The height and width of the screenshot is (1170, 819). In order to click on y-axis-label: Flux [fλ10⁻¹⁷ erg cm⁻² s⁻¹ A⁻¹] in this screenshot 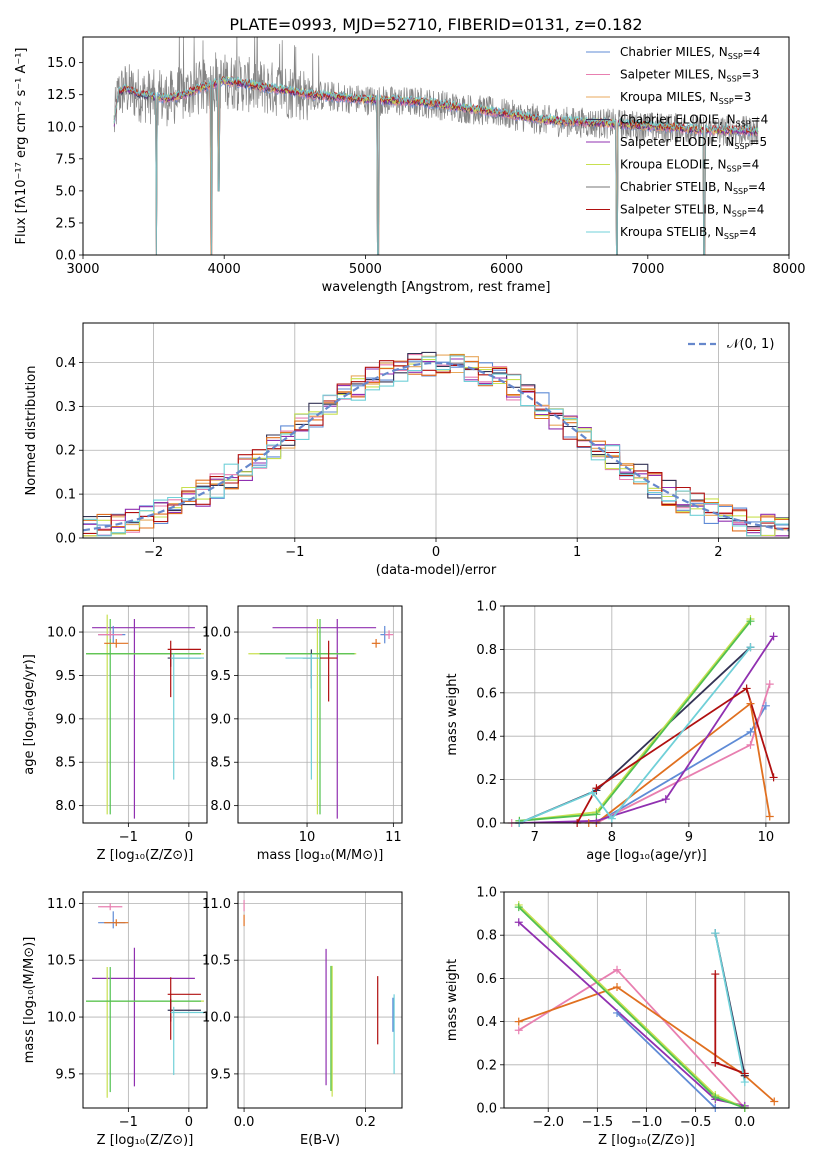, I will do `click(21, 146)`.